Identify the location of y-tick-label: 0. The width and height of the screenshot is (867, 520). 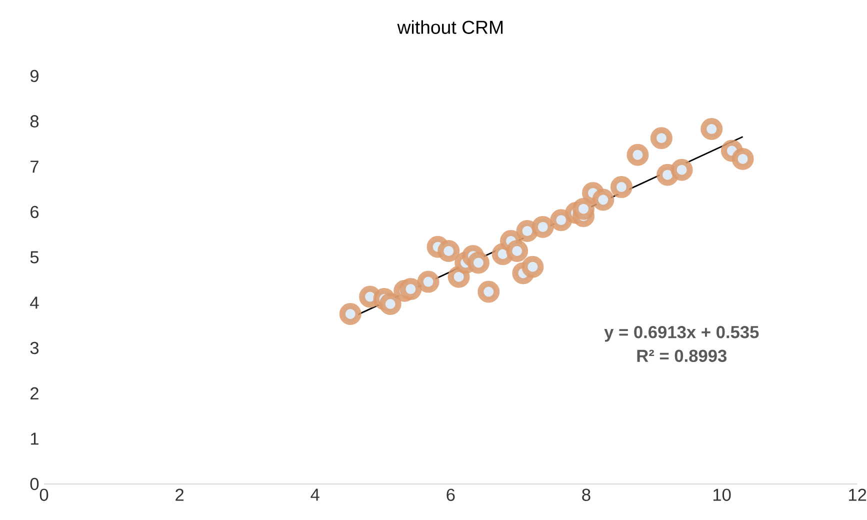
(34, 484).